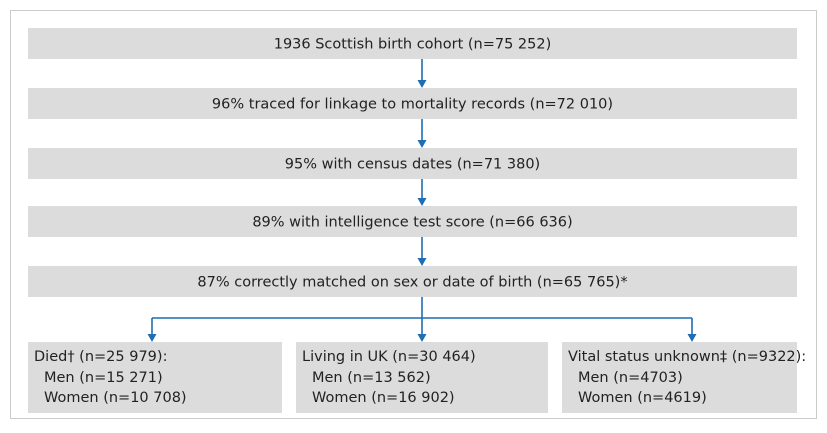 Image resolution: width=827 pixels, height=433 pixels. What do you see at coordinates (389, 357) in the screenshot?
I see `outcome-title: Living in UK (n=30 464)` at bounding box center [389, 357].